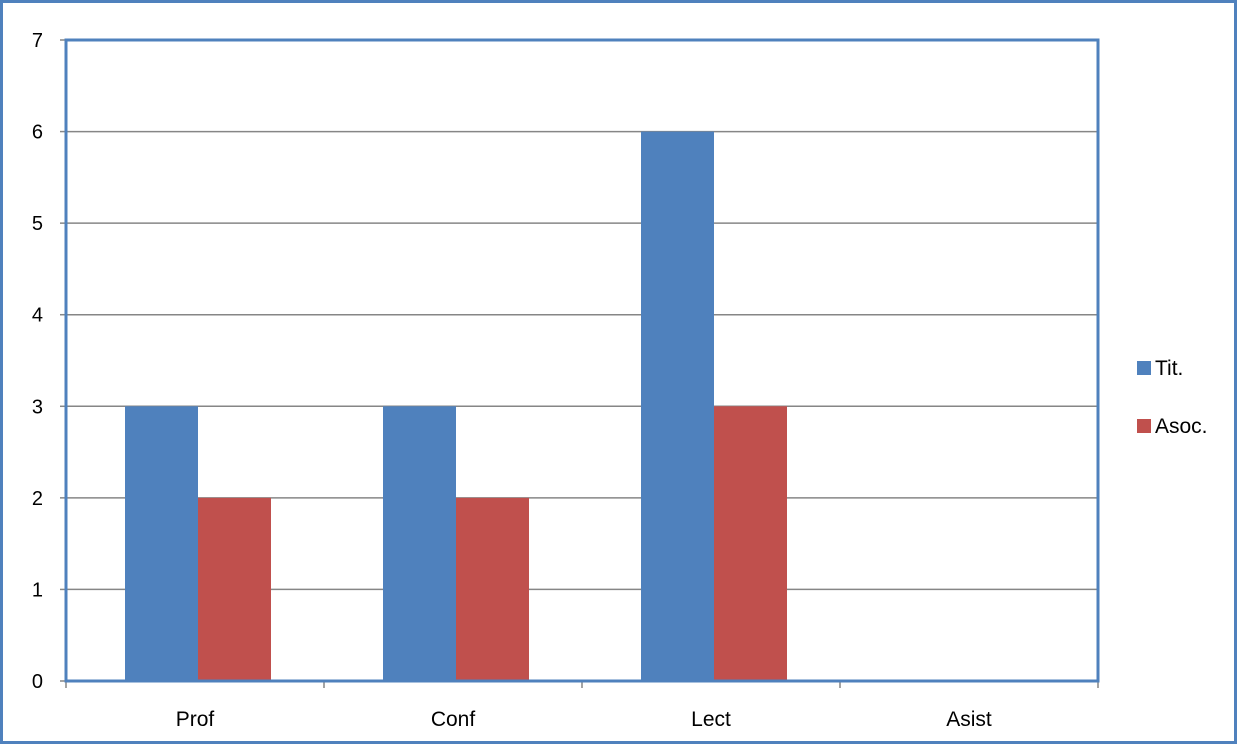 The height and width of the screenshot is (744, 1237). Describe the element at coordinates (1144, 368) in the screenshot. I see `legend-swatch-tit` at that location.